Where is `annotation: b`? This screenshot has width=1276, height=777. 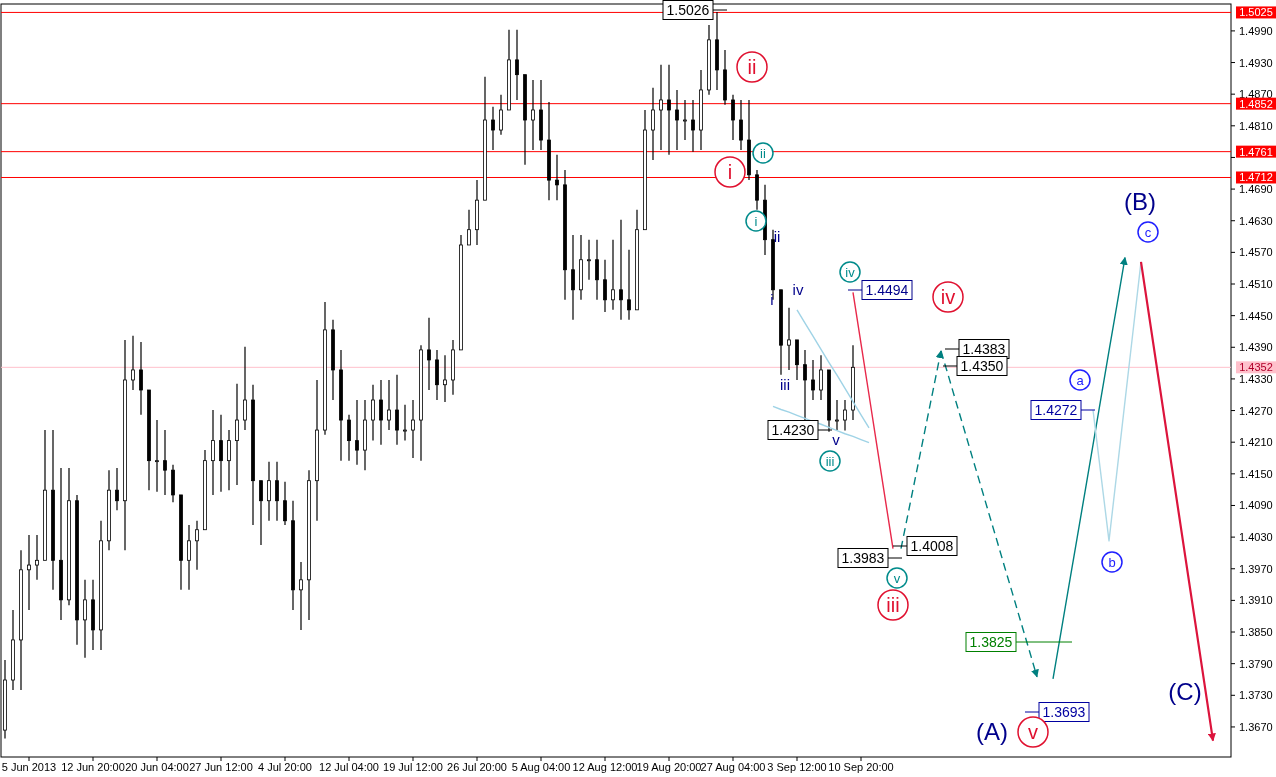 annotation: b is located at coordinates (1112, 562).